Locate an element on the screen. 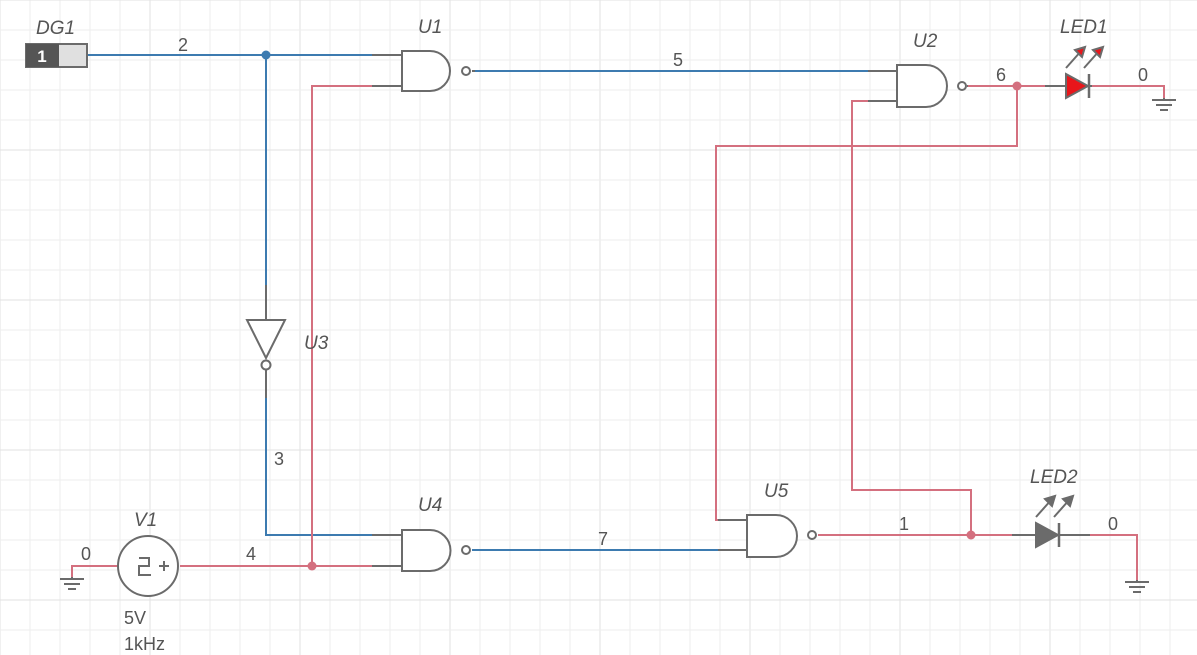 This screenshot has width=1197, height=655. v1-clock-source is located at coordinates (148, 566).